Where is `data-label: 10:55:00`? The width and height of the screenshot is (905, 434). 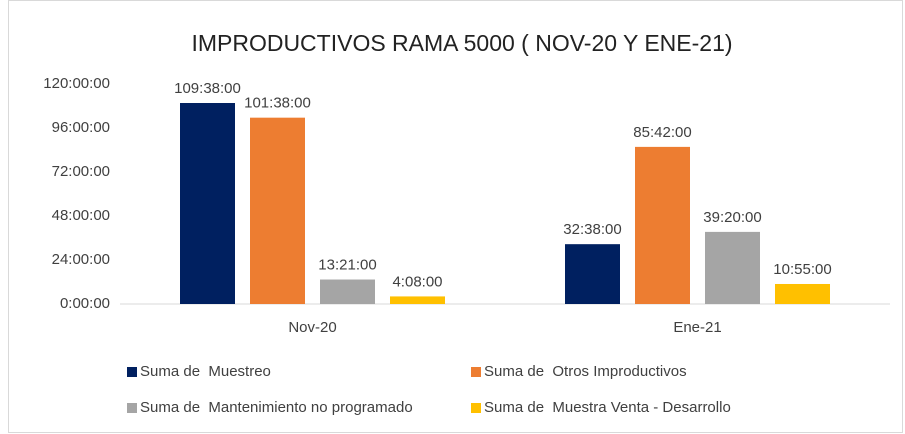
data-label: 10:55:00 is located at coordinates (802, 269).